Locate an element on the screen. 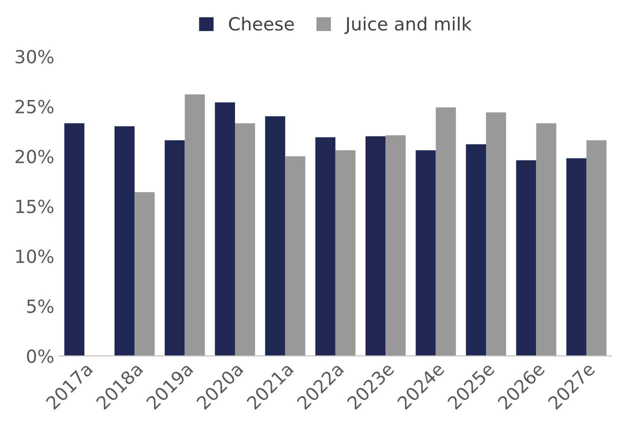 The height and width of the screenshot is (434, 624). y-tick-label: 0% is located at coordinates (40, 356).